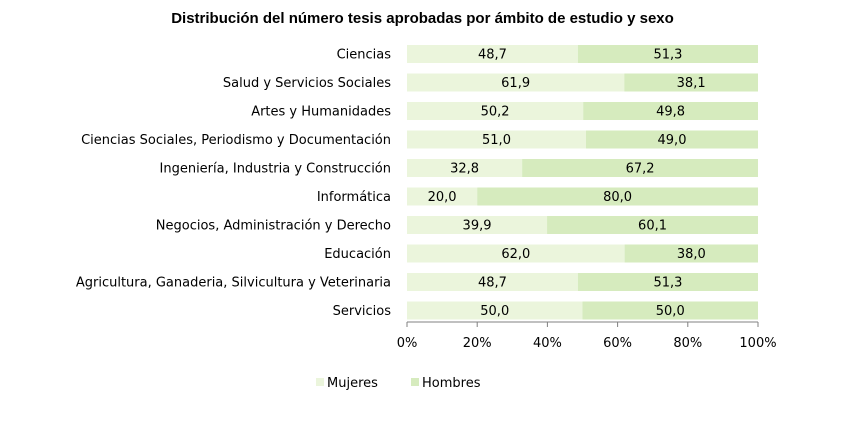 The width and height of the screenshot is (845, 423). Describe the element at coordinates (273, 226) in the screenshot. I see `category-label: Negocios, Administración y Derecho` at that location.